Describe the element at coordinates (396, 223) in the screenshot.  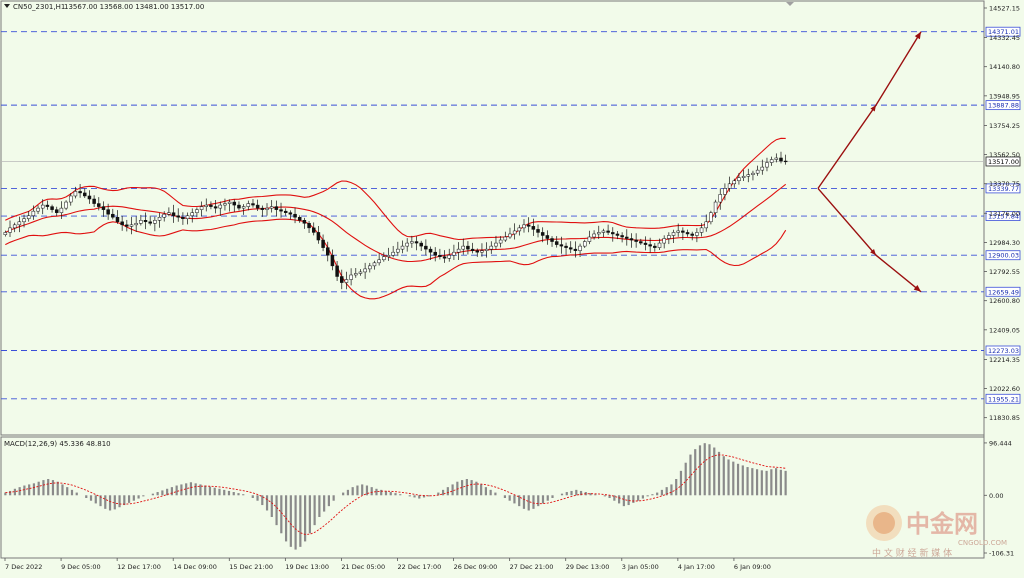
I see `bollinger-middle` at that location.